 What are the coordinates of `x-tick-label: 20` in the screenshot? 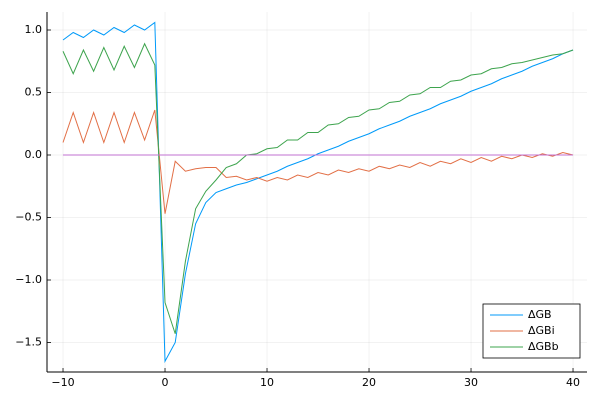 It's located at (369, 382).